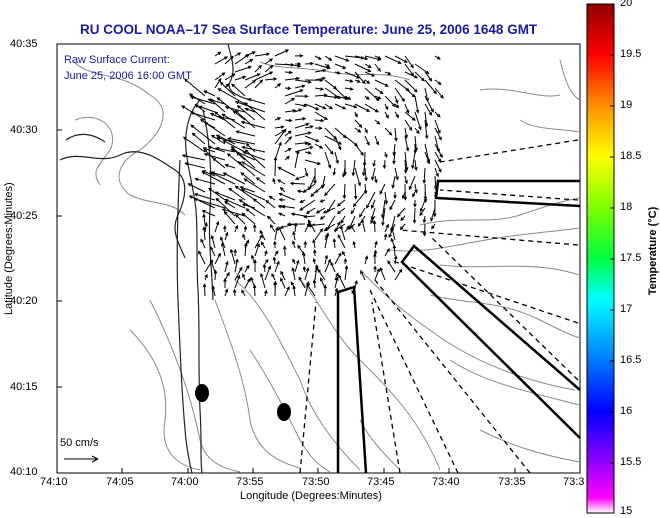  Describe the element at coordinates (626, 309) in the screenshot. I see `colorbar-tick: 17` at that location.